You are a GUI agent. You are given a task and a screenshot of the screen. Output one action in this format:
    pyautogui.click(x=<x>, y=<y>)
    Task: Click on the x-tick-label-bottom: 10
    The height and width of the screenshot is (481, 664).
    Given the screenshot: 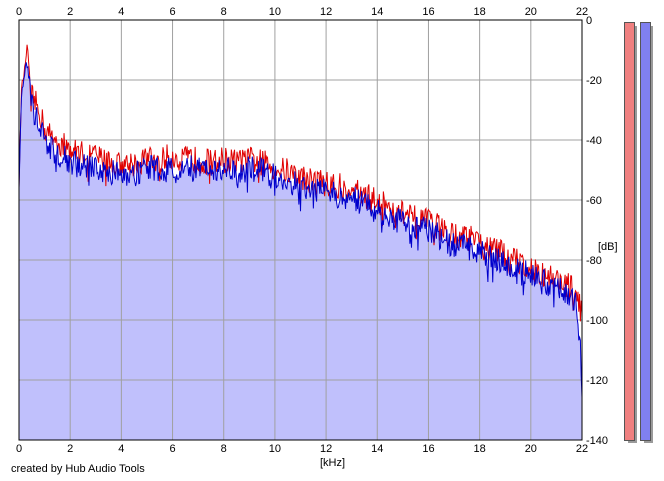 What is the action you would take?
    pyautogui.click(x=275, y=449)
    